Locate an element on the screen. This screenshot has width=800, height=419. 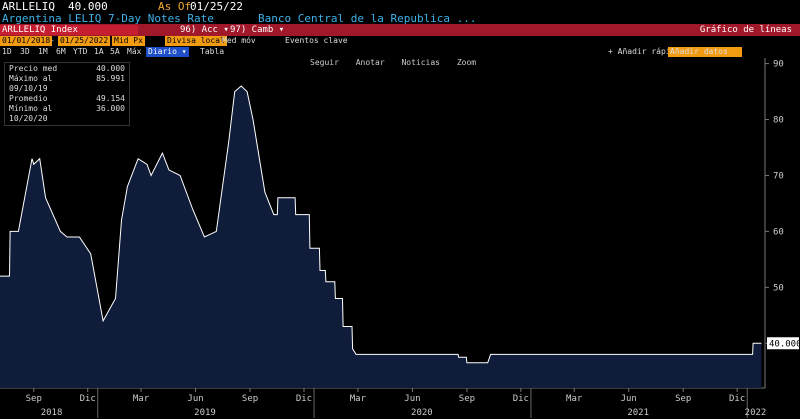
annotate-button: Anotar is located at coordinates (370, 62).